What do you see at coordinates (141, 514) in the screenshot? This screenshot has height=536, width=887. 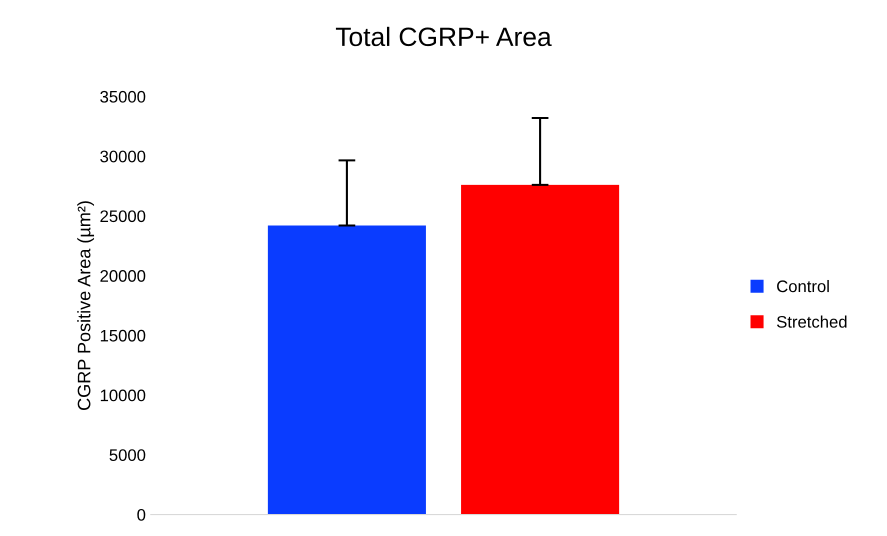 I see `y-tick-label: 0` at bounding box center [141, 514].